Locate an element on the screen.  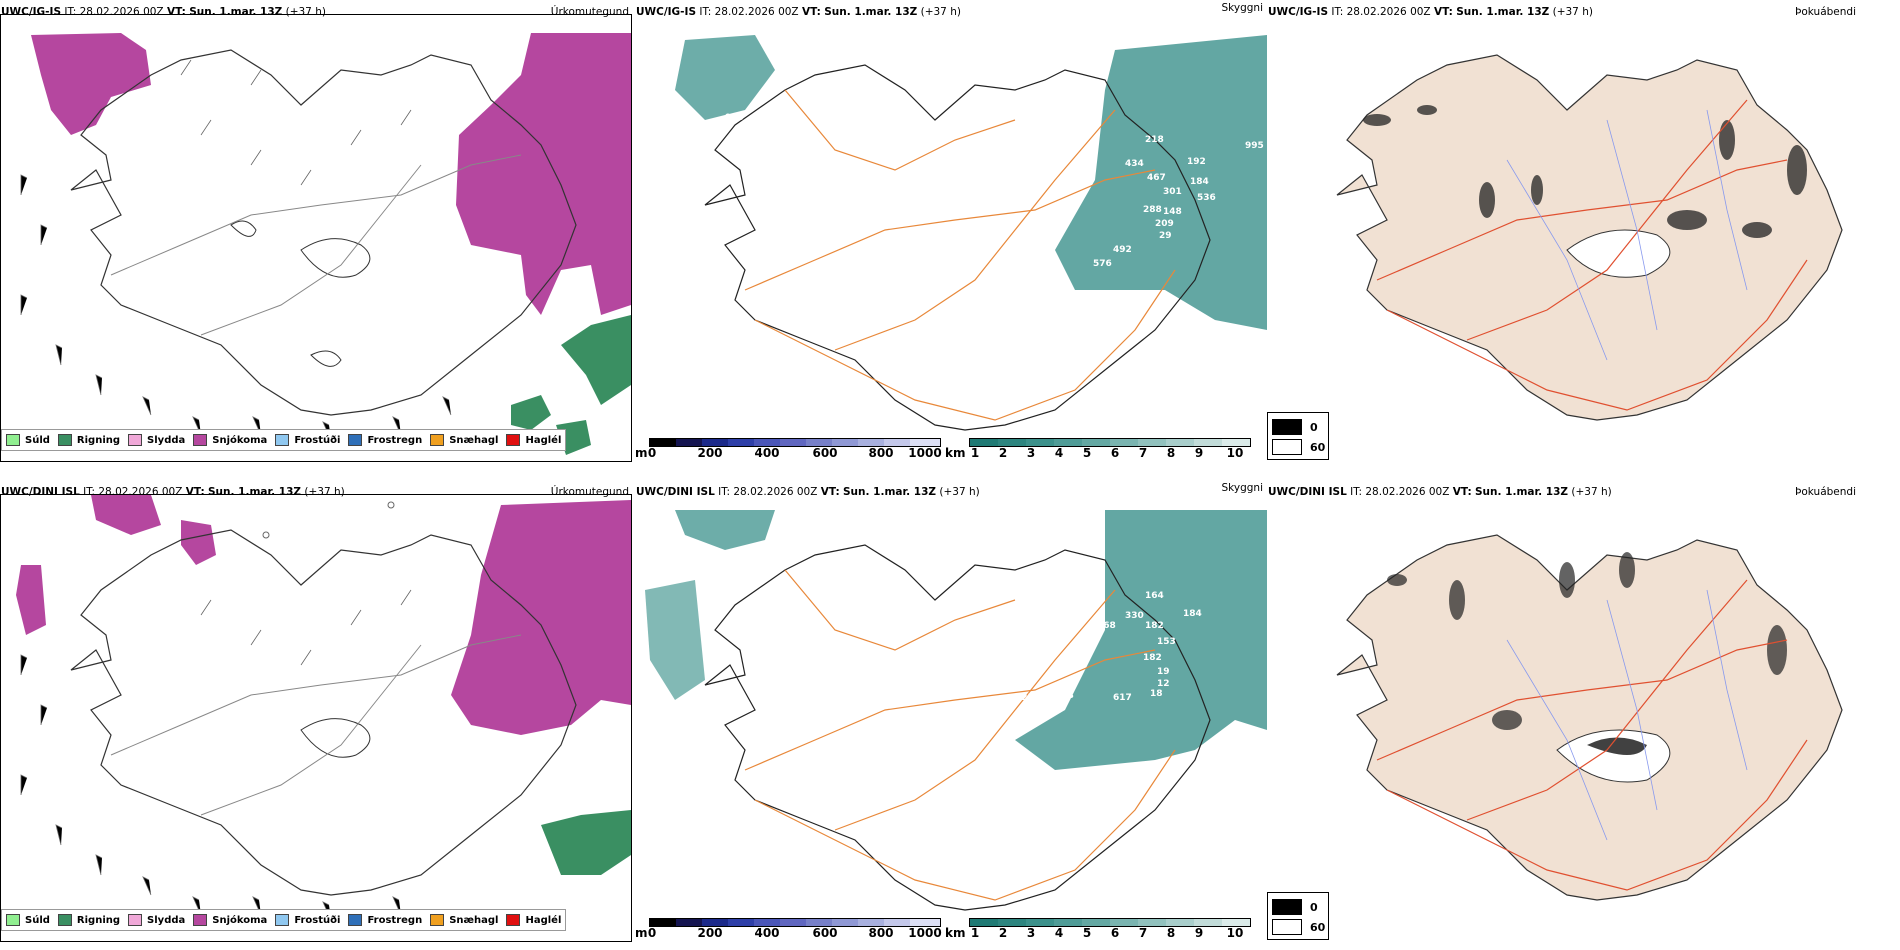
legend-item-sleet: Slydda is located at coordinates (156, 920).